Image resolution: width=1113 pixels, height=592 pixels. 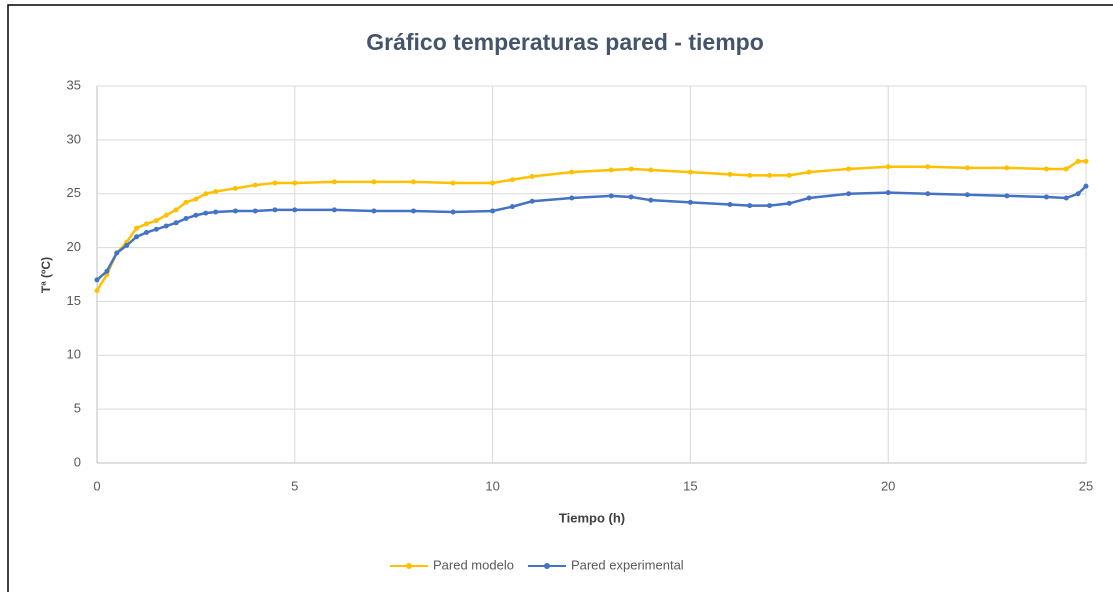 I want to click on y-tick-label: 25, so click(x=74, y=192).